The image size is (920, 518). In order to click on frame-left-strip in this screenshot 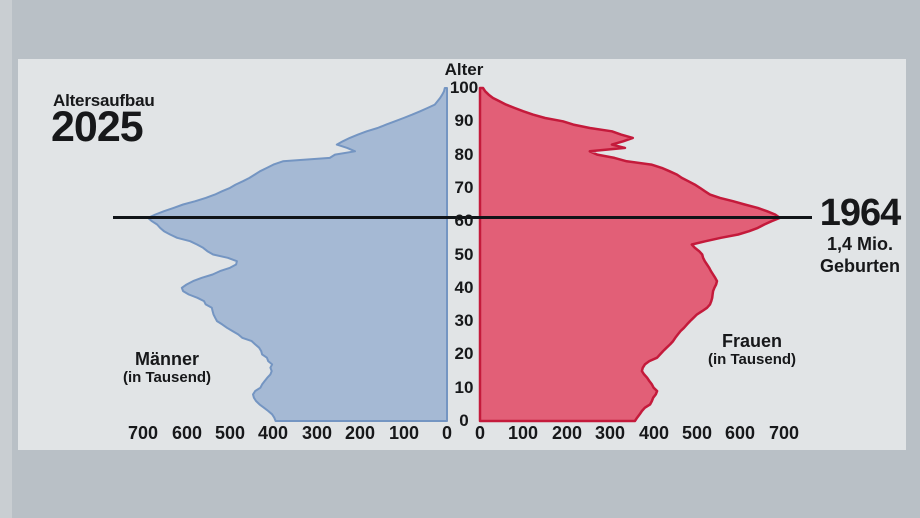, I will do `click(6, 259)`.